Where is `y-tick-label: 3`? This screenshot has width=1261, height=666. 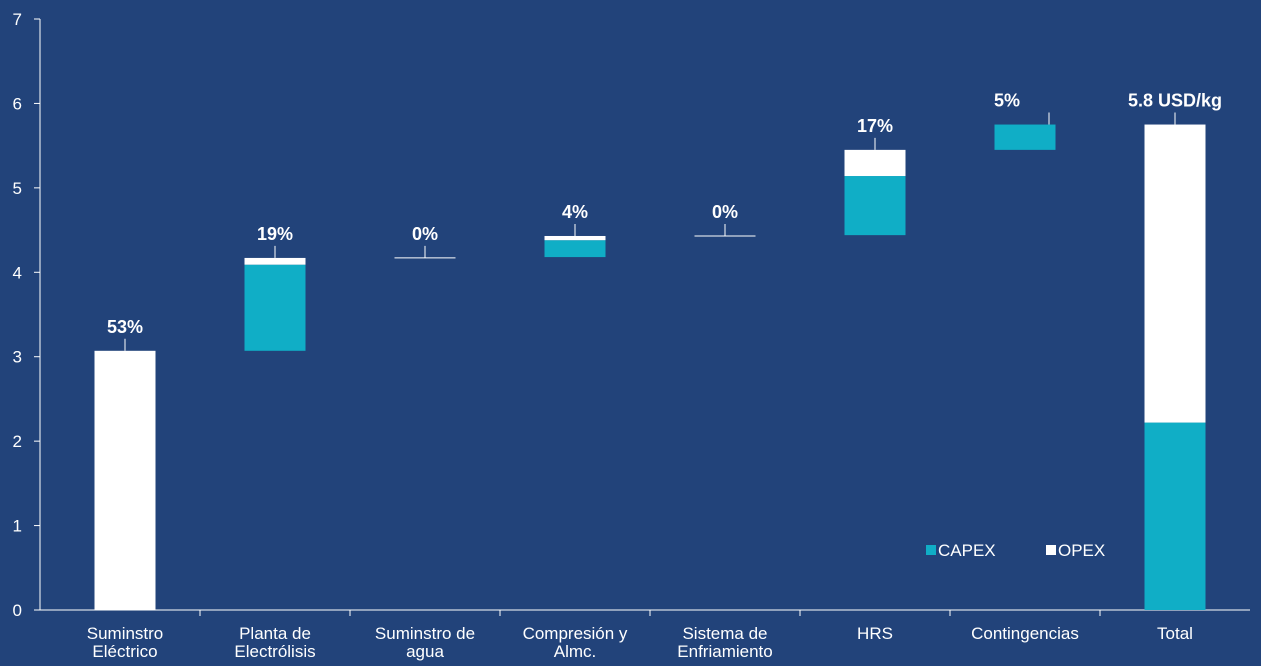
y-tick-label: 3 is located at coordinates (17, 357).